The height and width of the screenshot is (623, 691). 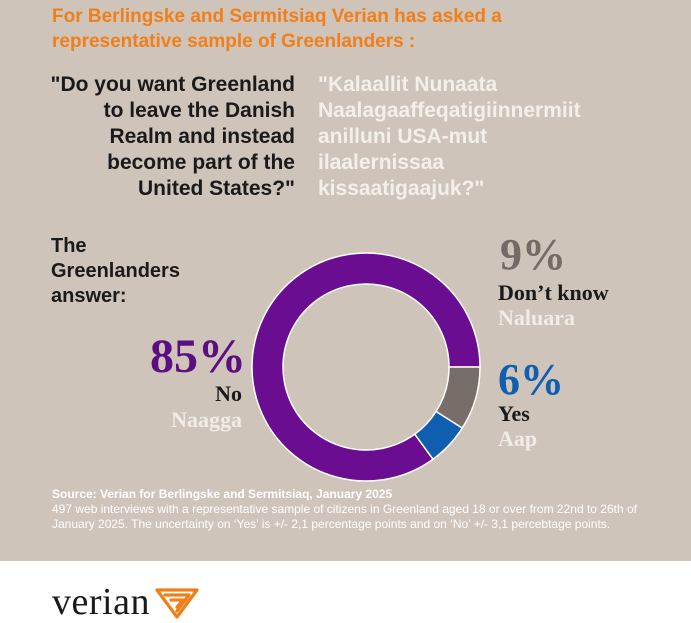 I want to click on question-kl-line: kissaatigaajuk?", so click(x=401, y=188).